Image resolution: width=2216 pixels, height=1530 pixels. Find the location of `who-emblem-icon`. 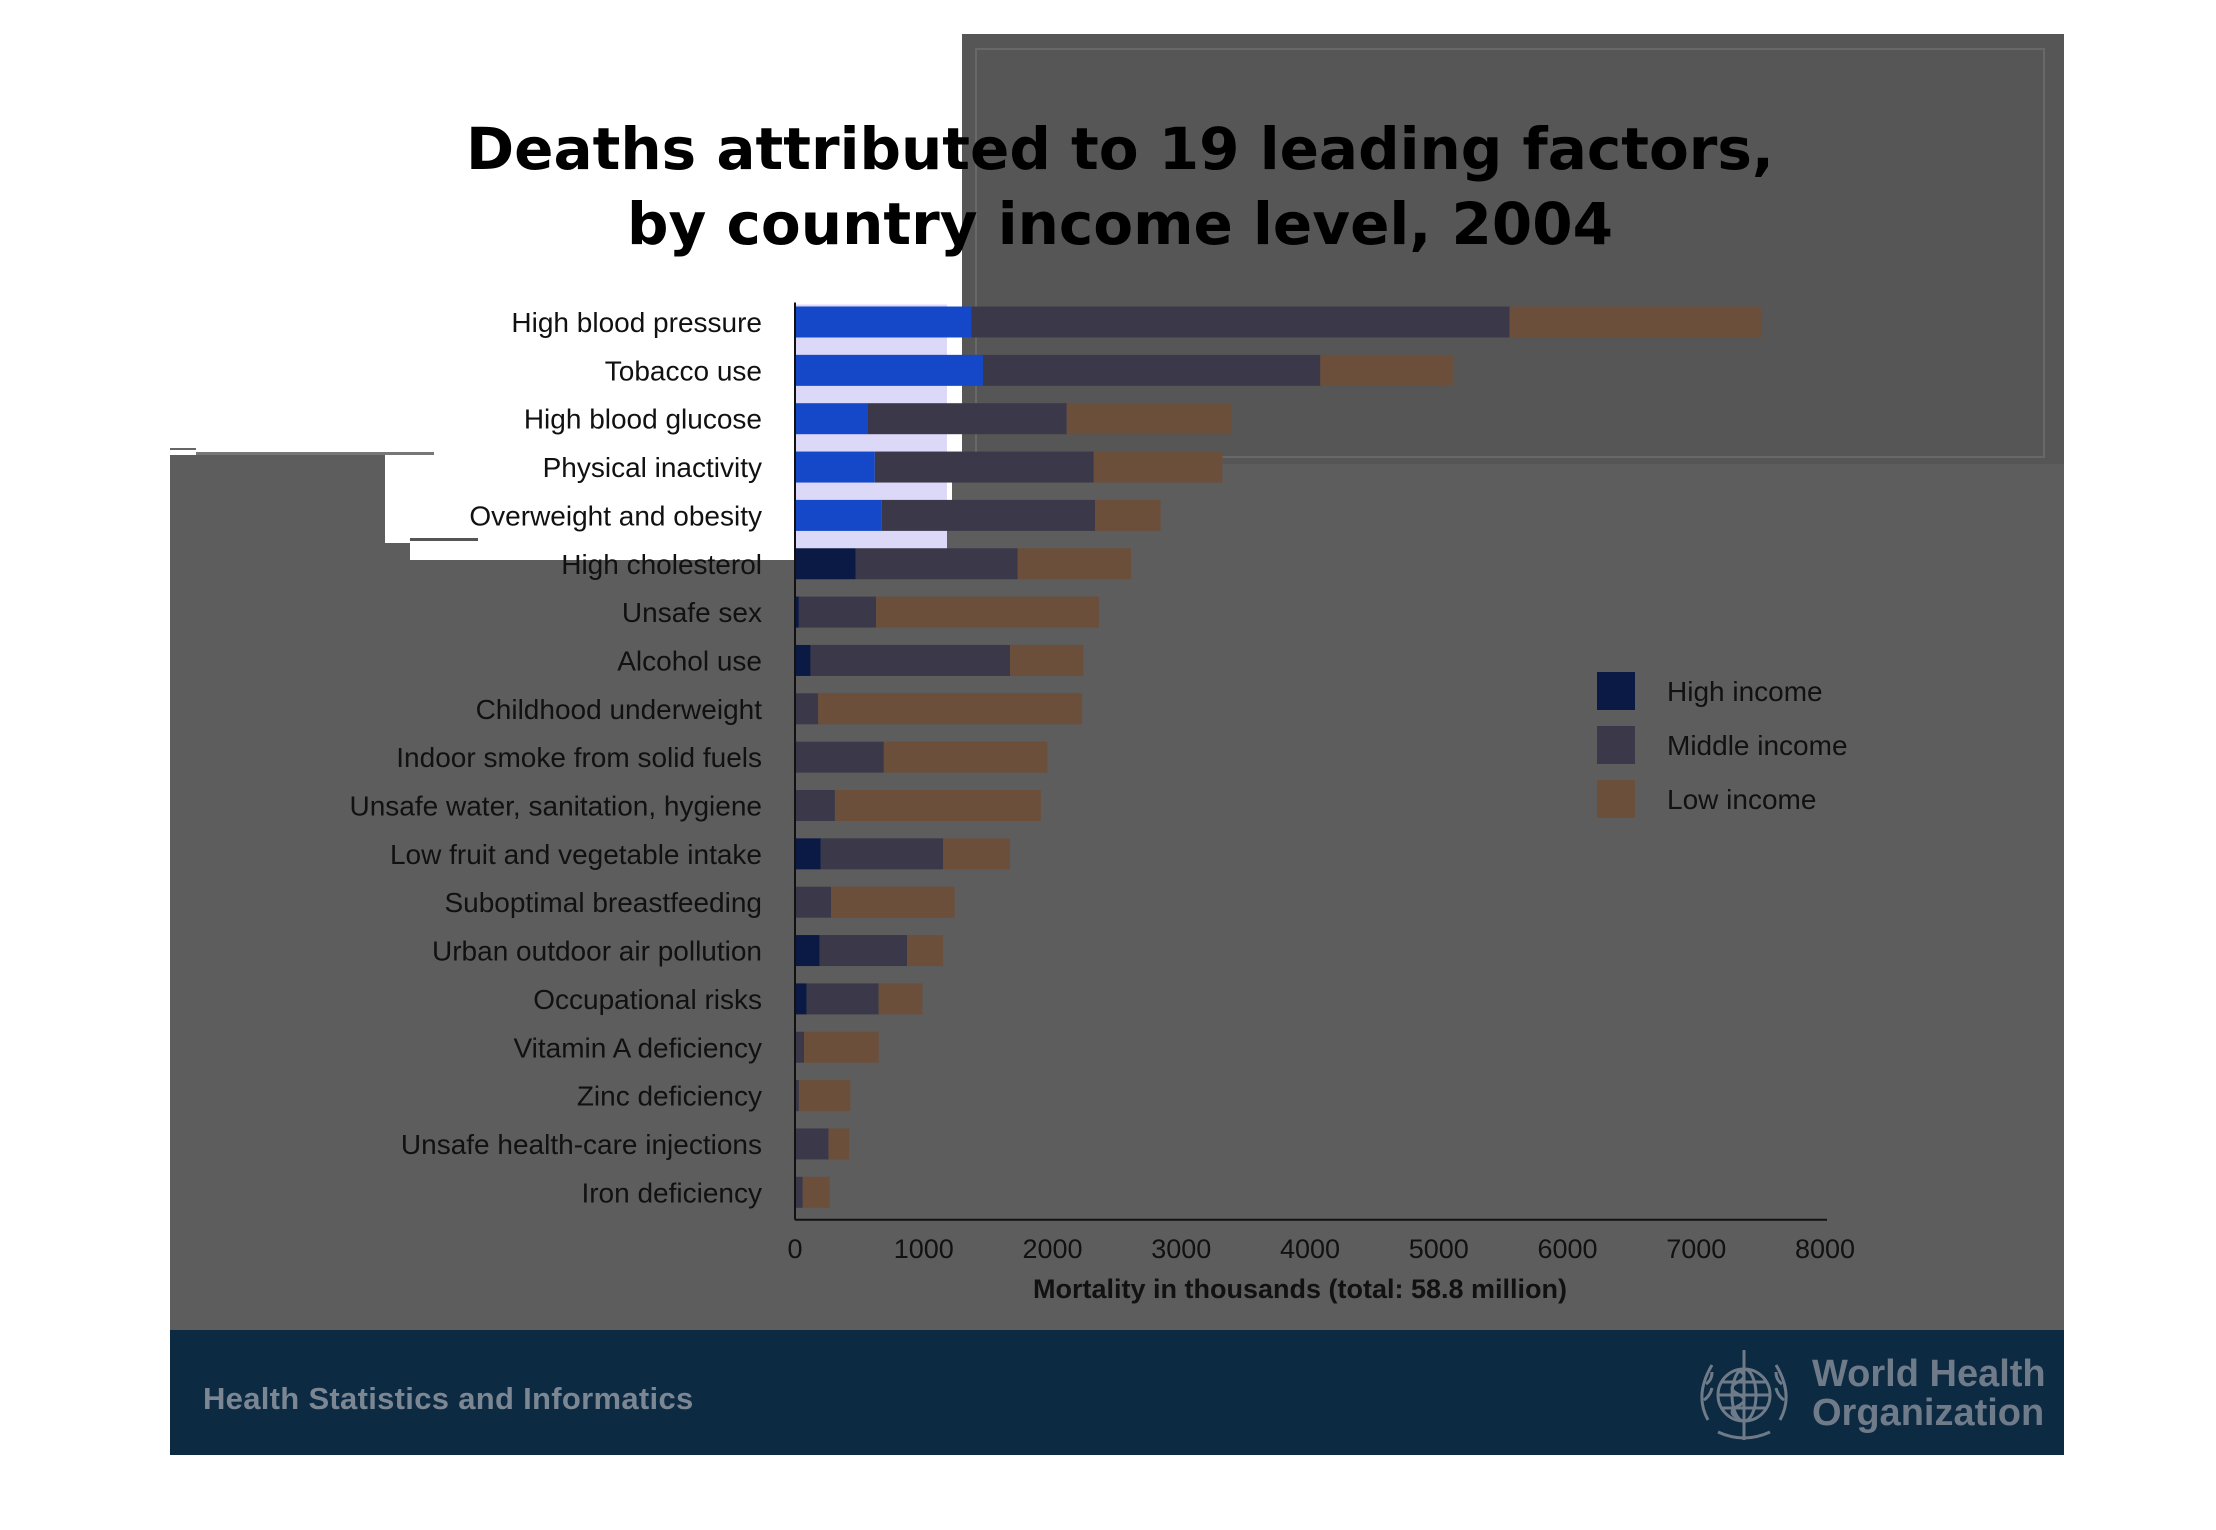

who-emblem-icon is located at coordinates (1744, 1395).